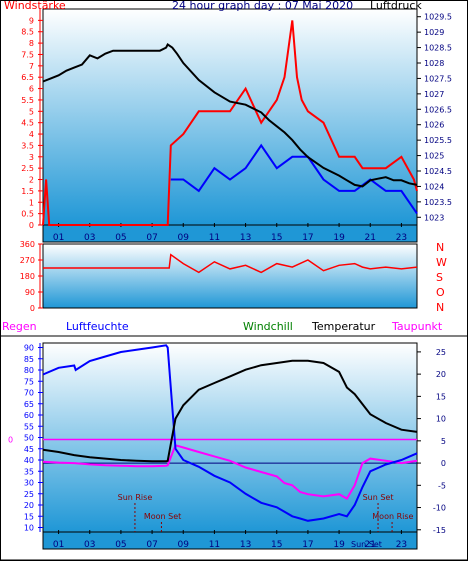  Describe the element at coordinates (438, 140) in the screenshot. I see `pressure-tick-label-1025.5: 1025.5` at that location.